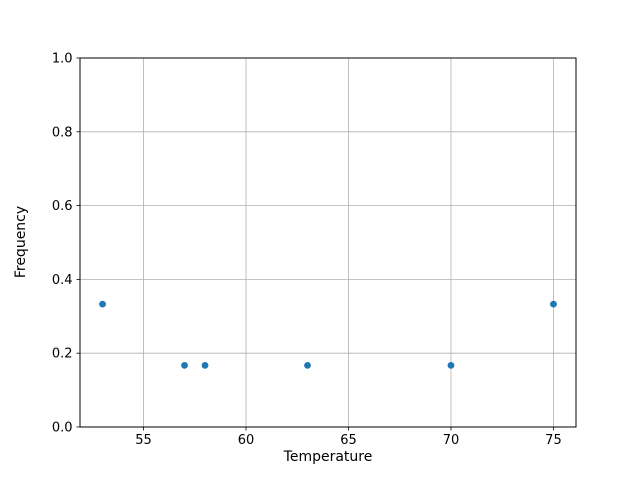 The height and width of the screenshot is (480, 640). What do you see at coordinates (62, 59) in the screenshot?
I see `y-tick-label: 1.0` at bounding box center [62, 59].